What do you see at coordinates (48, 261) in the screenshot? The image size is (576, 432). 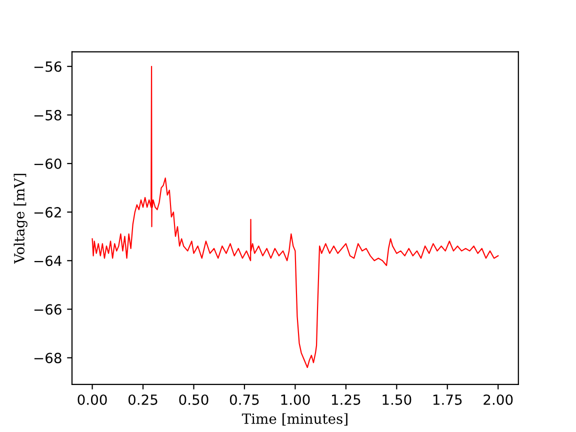 I see `y-tick-label: −64` at bounding box center [48, 261].